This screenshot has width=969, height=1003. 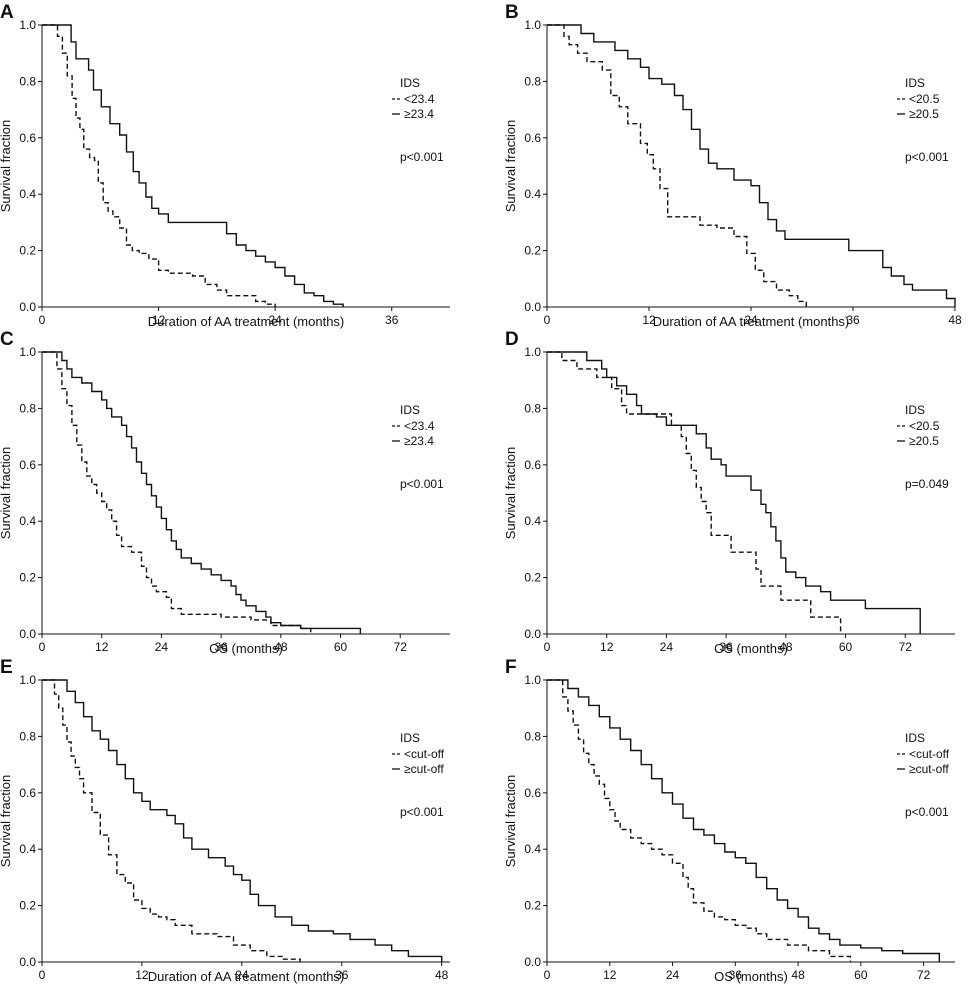 I want to click on panel-letter: F, so click(x=511, y=667).